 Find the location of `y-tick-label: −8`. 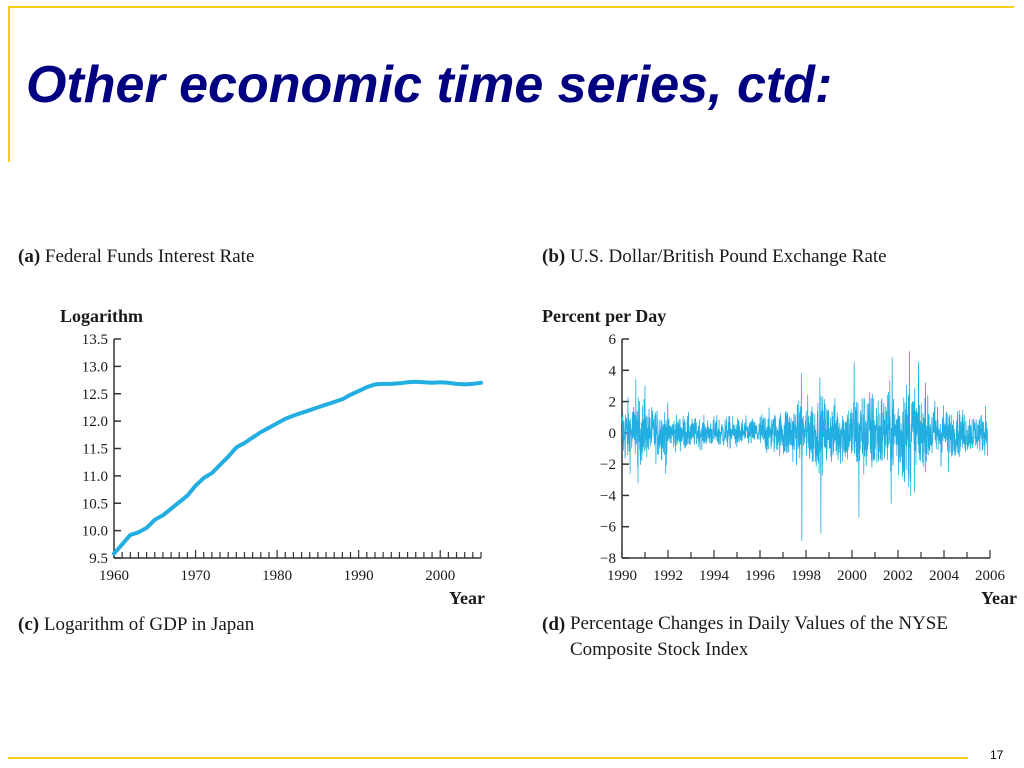

y-tick-label: −8 is located at coordinates (608, 559).